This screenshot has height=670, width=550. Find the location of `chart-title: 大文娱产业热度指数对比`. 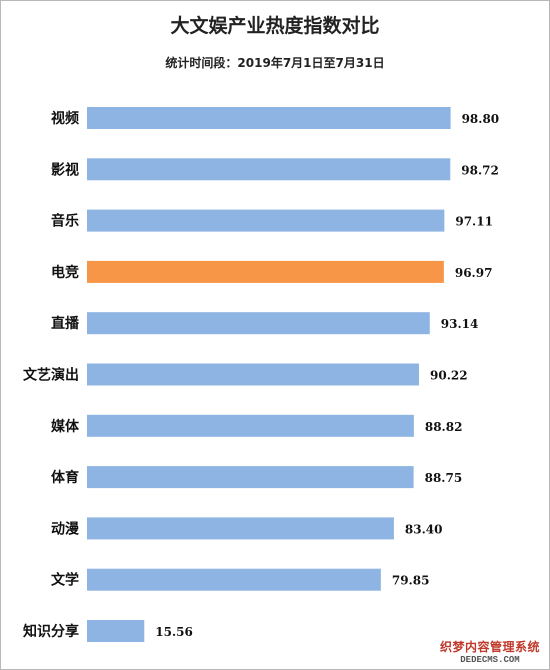

chart-title: 大文娱产业热度指数对比 is located at coordinates (275, 26).